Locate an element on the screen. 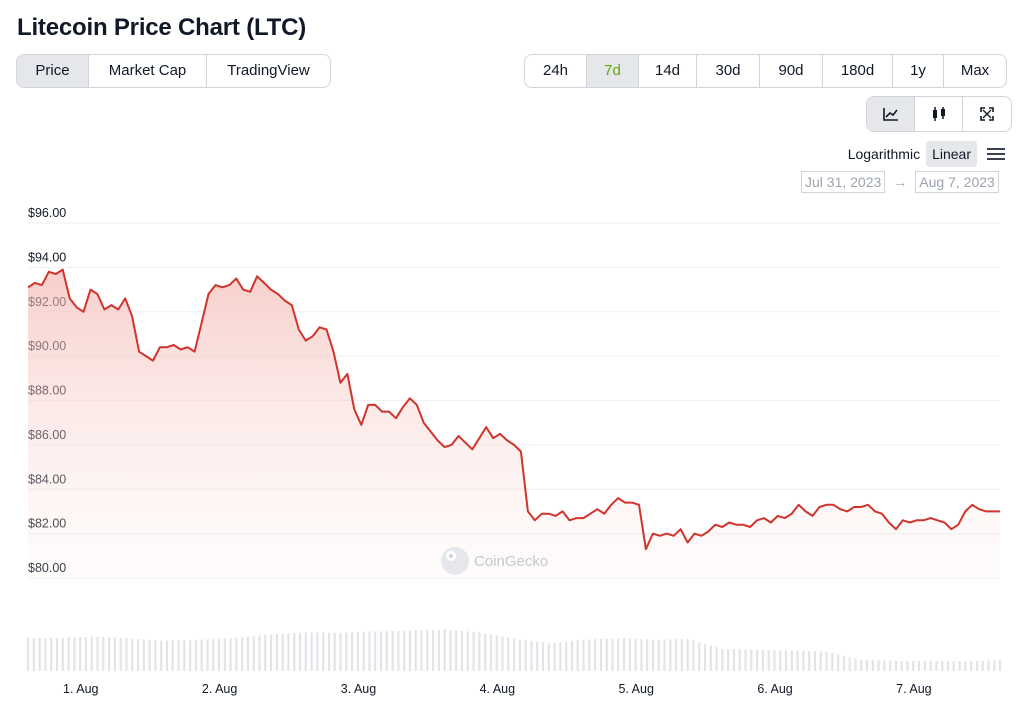 The height and width of the screenshot is (705, 1024). hamburger-menu-icon is located at coordinates (996, 154).